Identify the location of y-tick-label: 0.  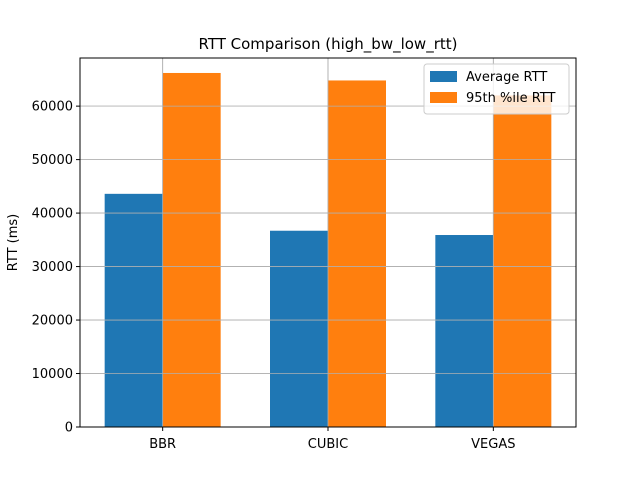
(69, 428).